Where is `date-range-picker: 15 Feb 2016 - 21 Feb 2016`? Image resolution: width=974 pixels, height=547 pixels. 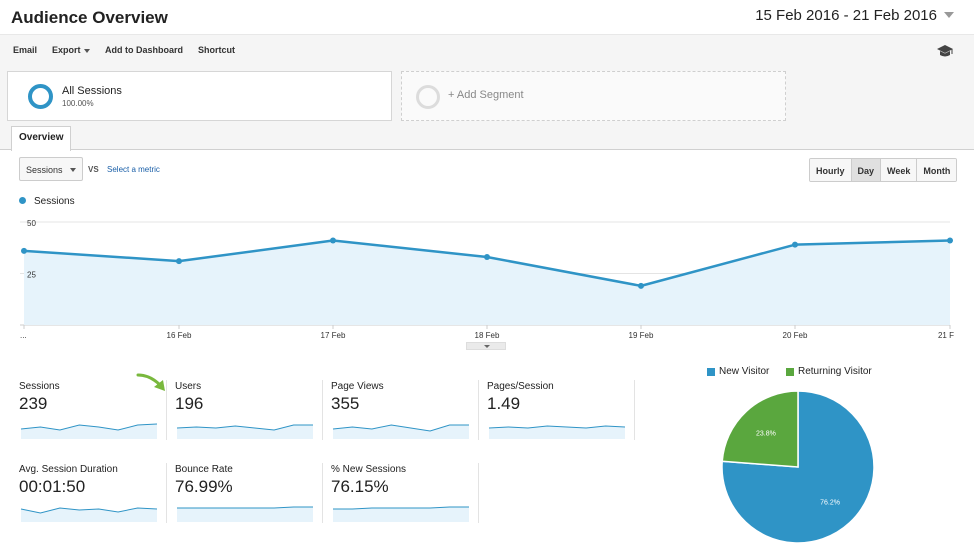 date-range-picker: 15 Feb 2016 - 21 Feb 2016 is located at coordinates (854, 15).